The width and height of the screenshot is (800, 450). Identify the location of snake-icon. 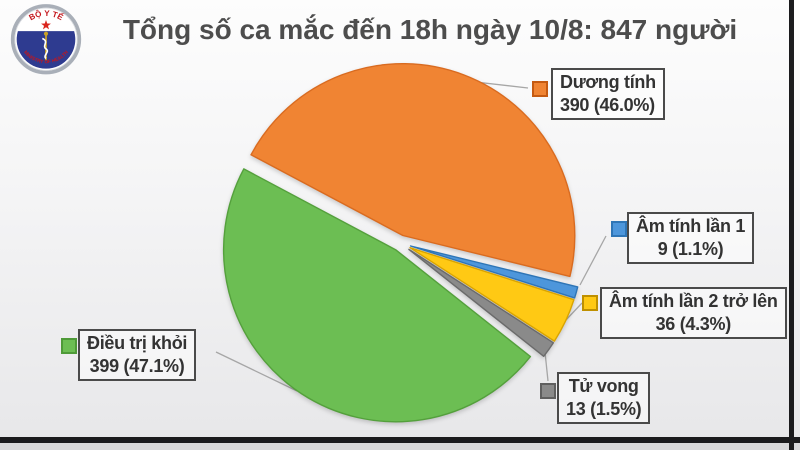
(45, 48).